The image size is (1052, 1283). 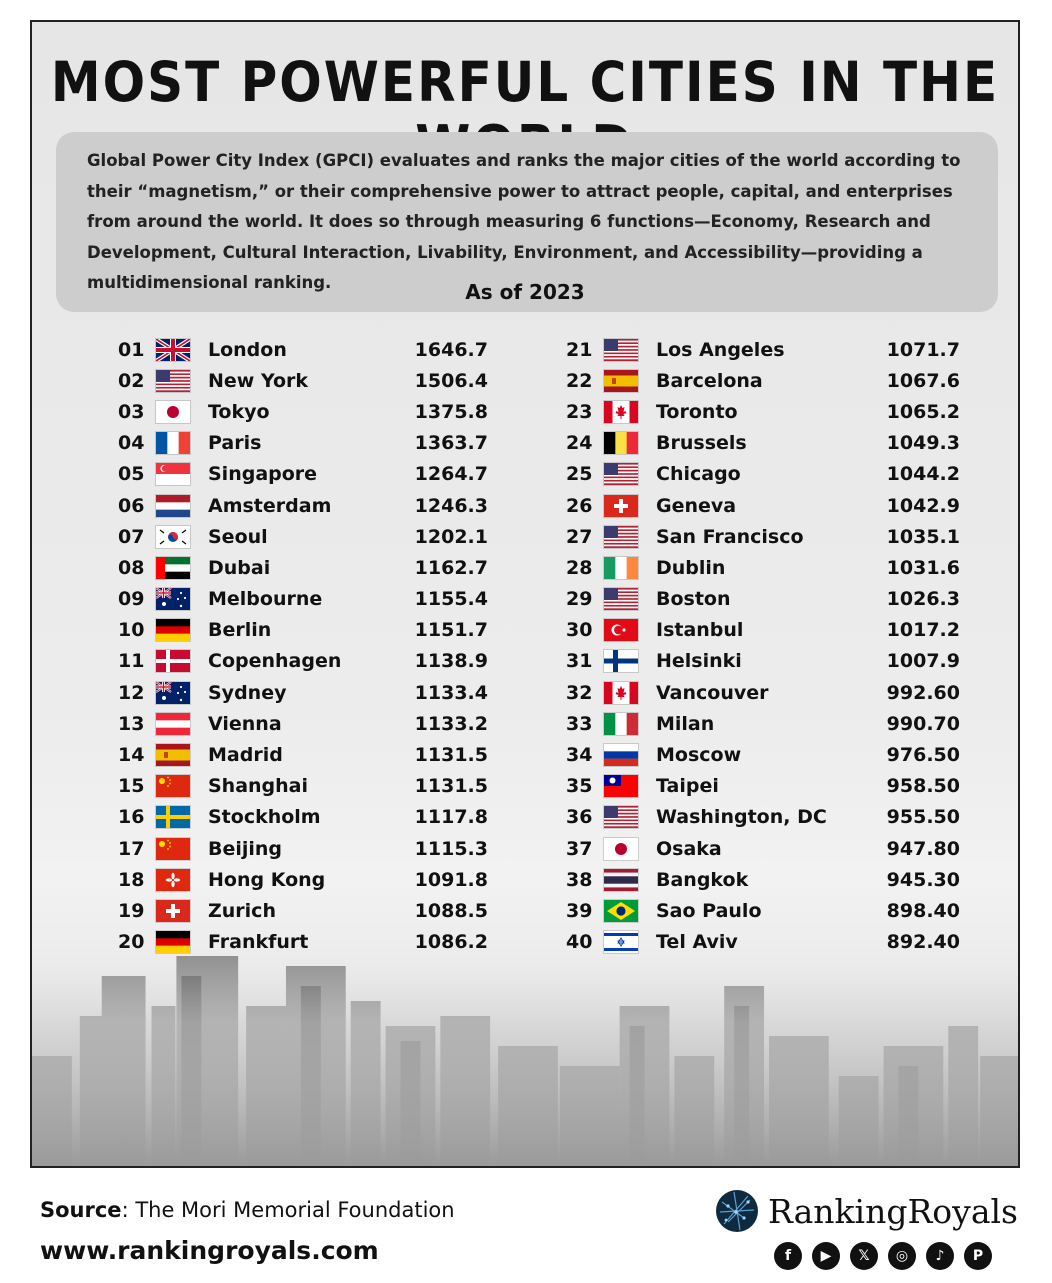 I want to click on city-name: Toronto, so click(x=697, y=411).